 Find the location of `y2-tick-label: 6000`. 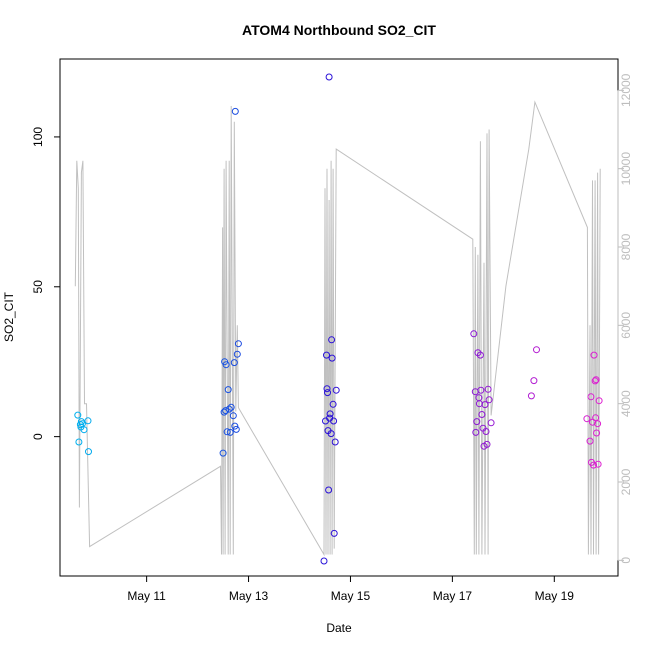

y2-tick-label: 6000 is located at coordinates (626, 325).